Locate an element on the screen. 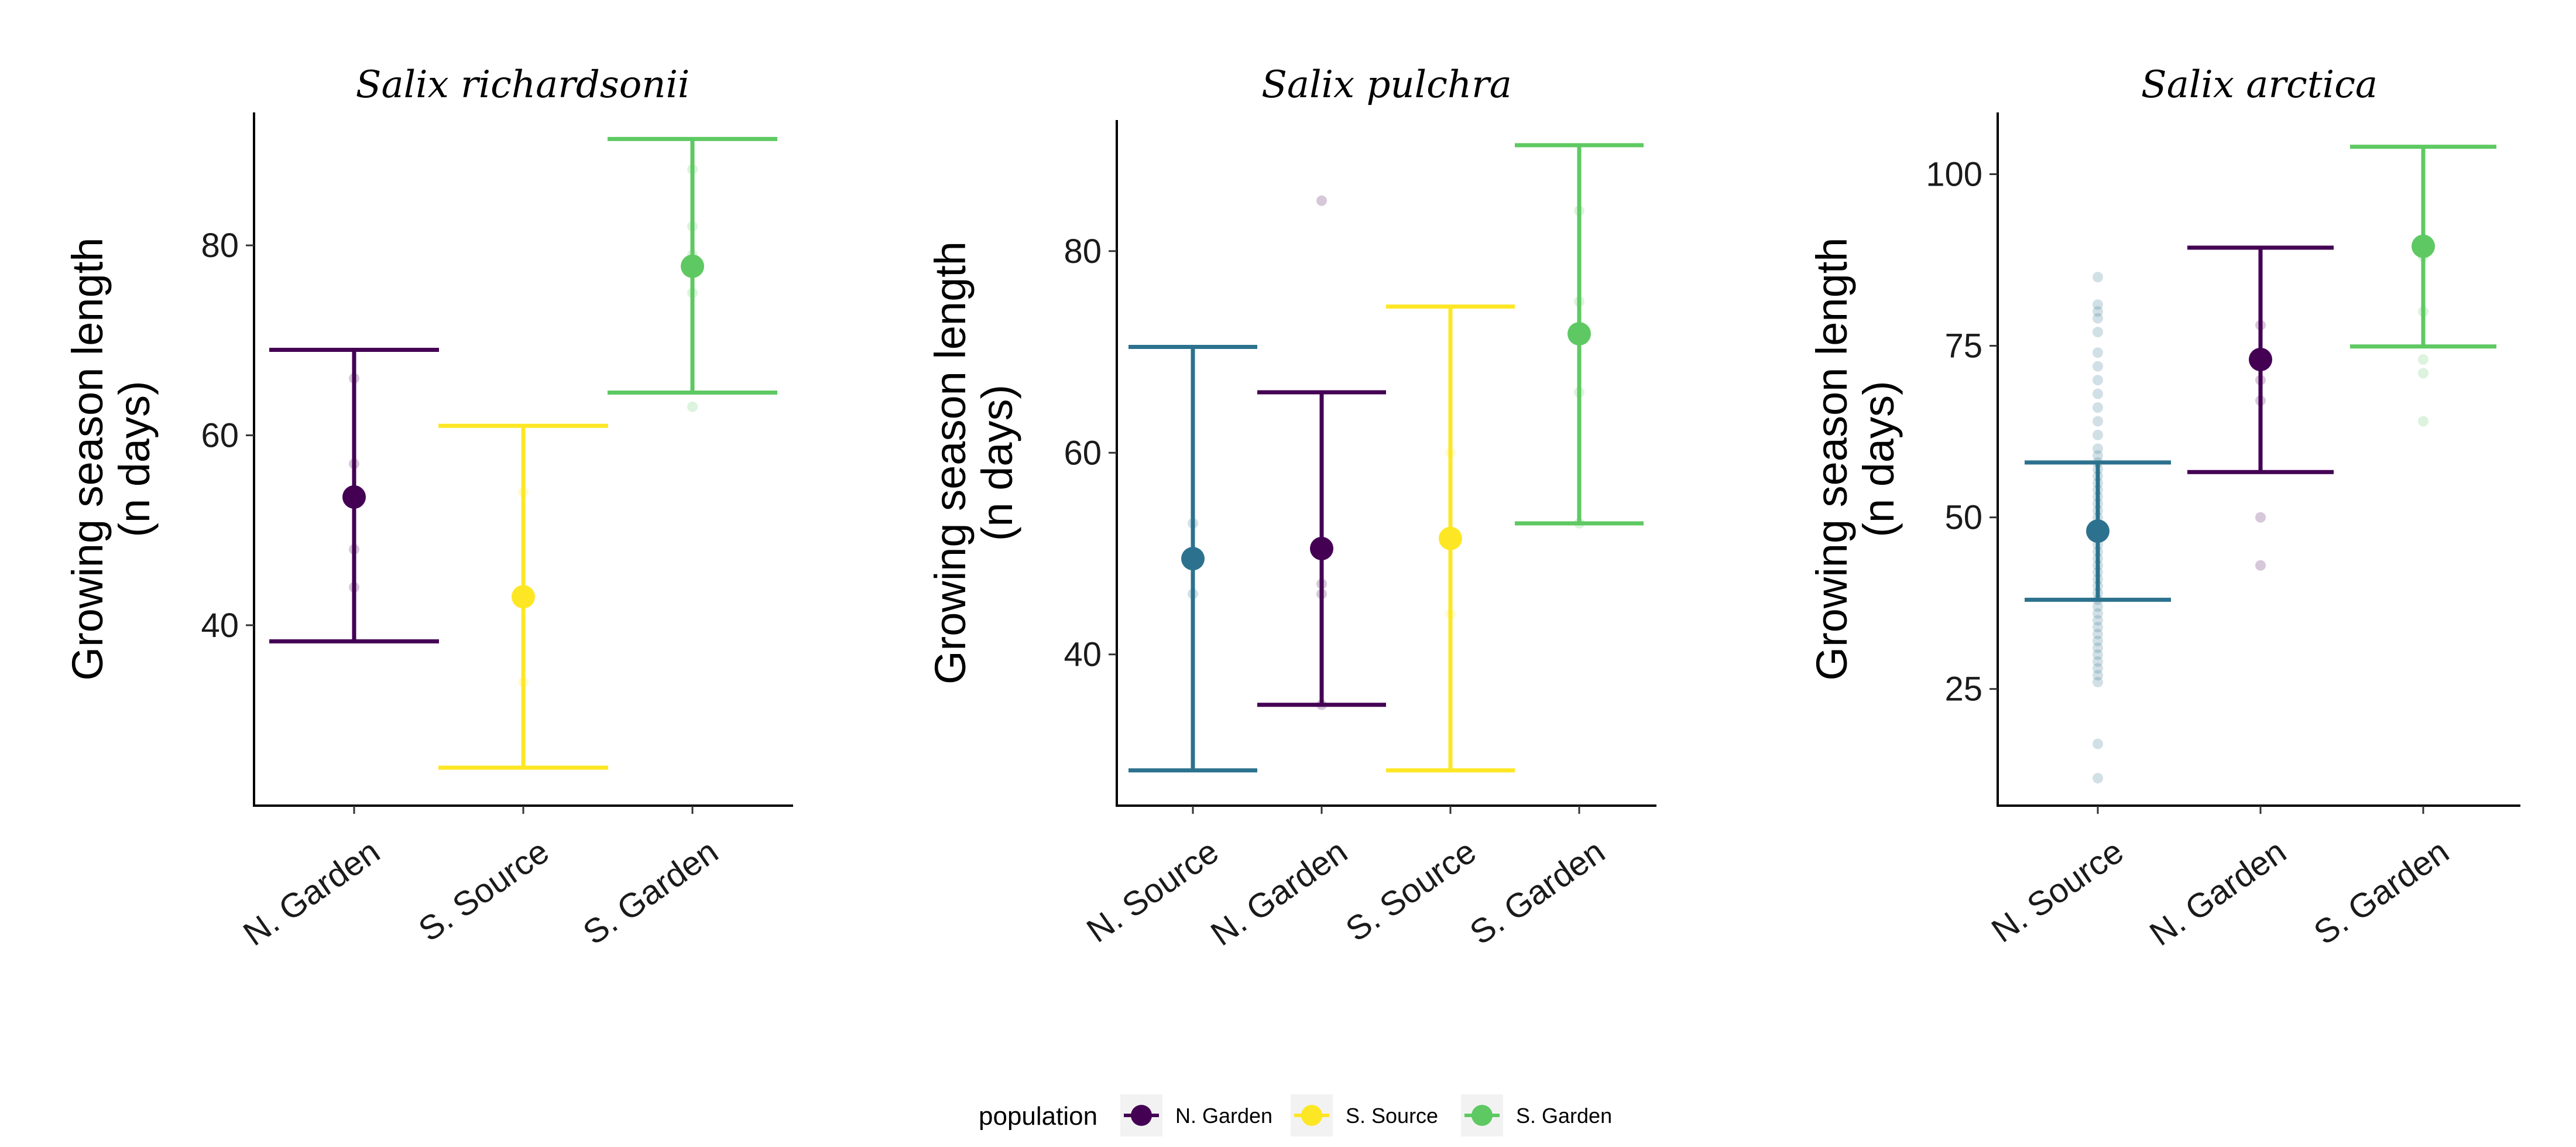  panel-title: Salix pulchra is located at coordinates (1387, 85).